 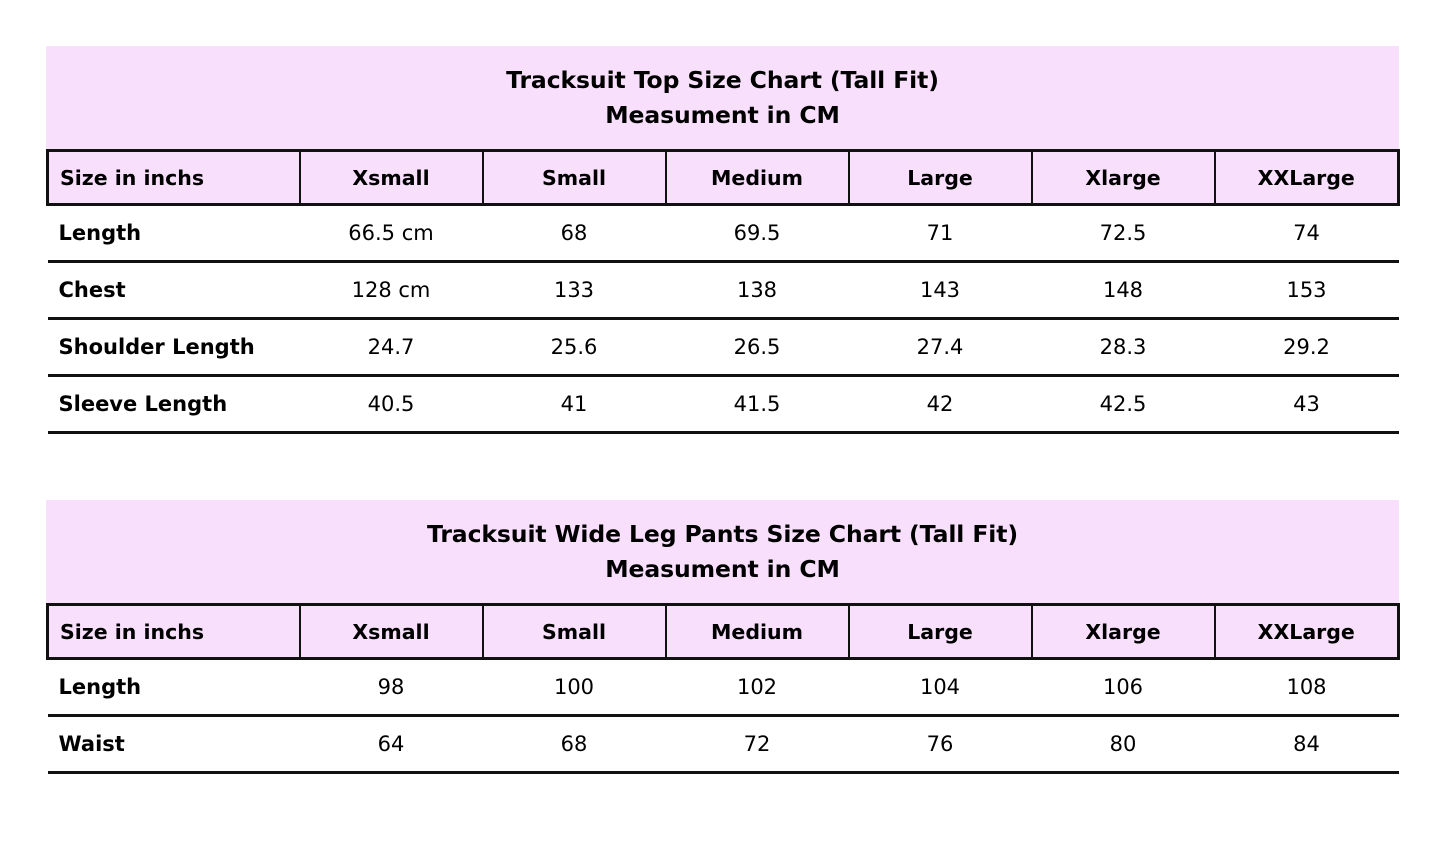 I want to click on cell-shoulder-length-large: 27.4, so click(x=940, y=347).